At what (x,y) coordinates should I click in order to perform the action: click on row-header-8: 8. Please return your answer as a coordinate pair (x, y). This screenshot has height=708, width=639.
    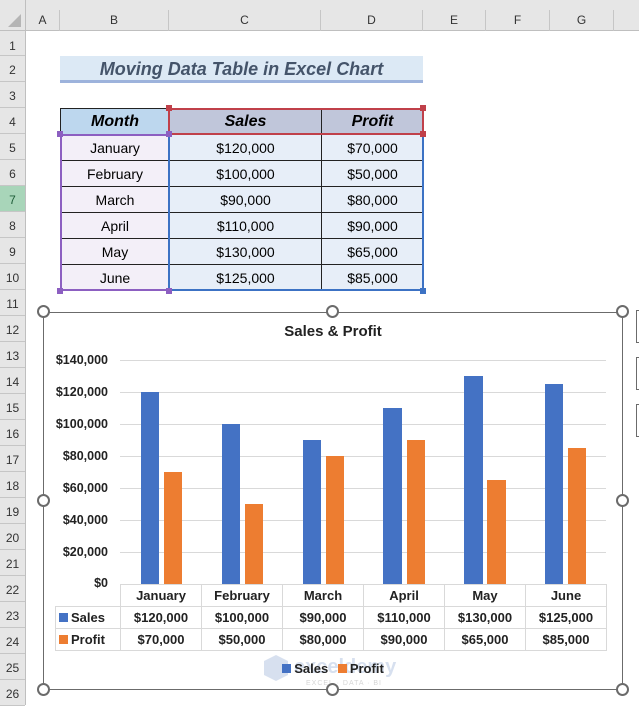
    Looking at the image, I should click on (12, 225).